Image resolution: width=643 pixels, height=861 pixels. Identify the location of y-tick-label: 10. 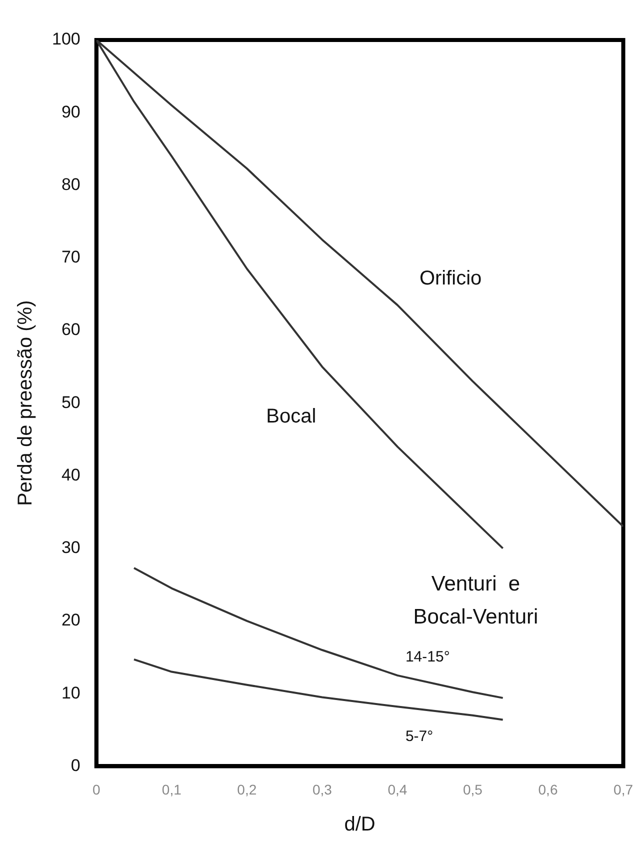
(70, 692).